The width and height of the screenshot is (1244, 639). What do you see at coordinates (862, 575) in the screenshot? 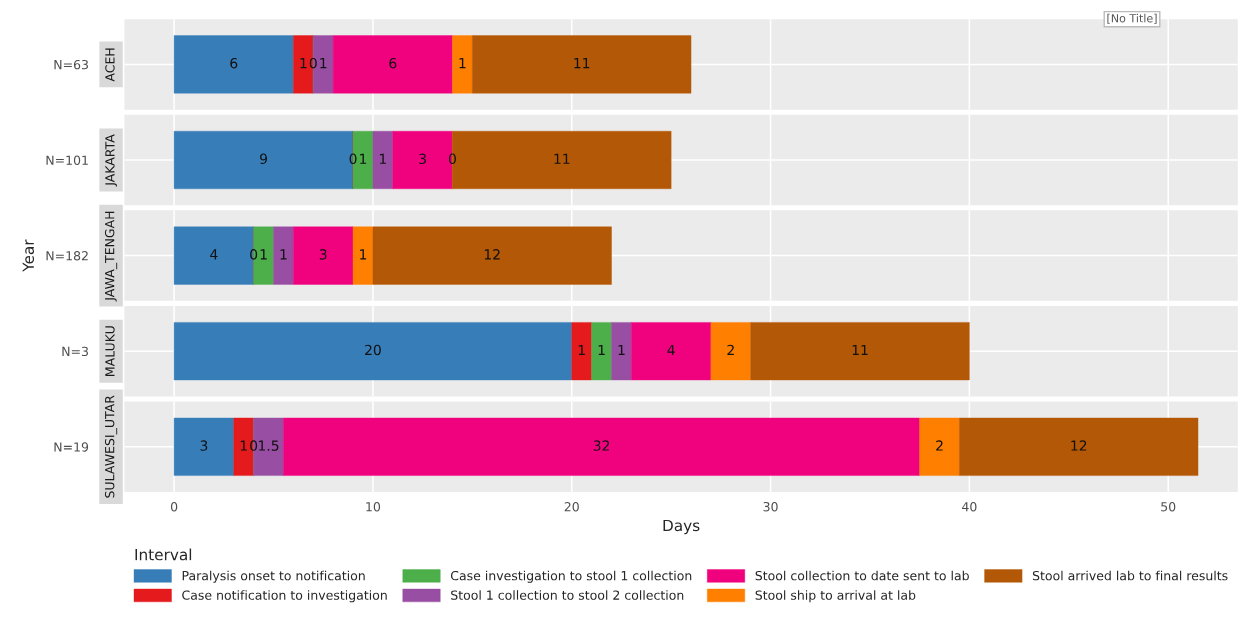
I see `legend-label: Stool collection to date sent to lab` at bounding box center [862, 575].